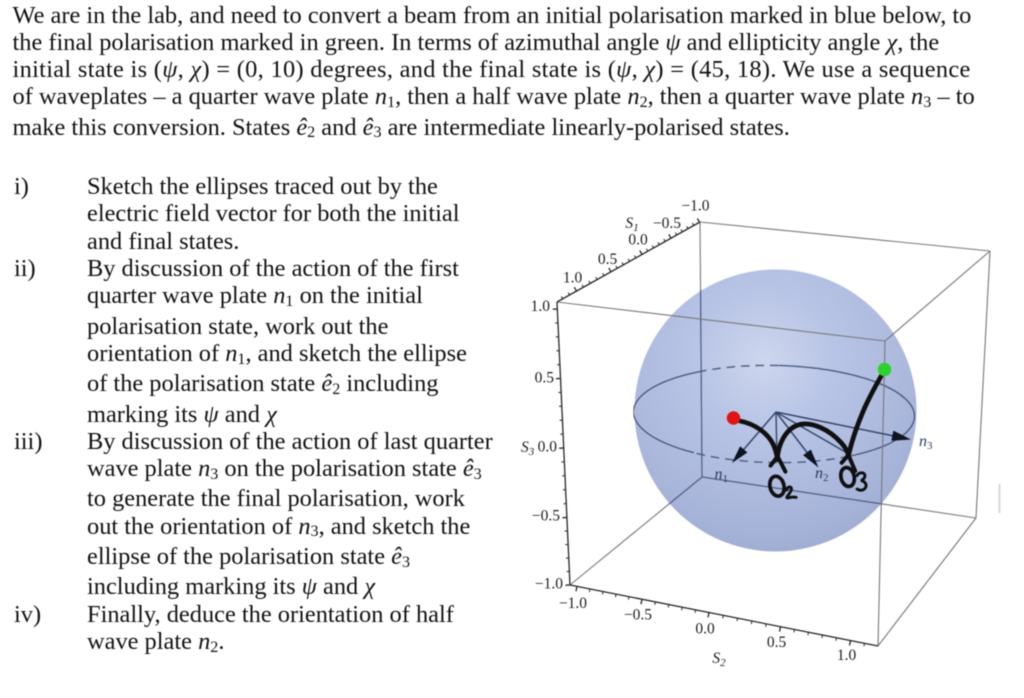  What do you see at coordinates (528, 448) in the screenshot?
I see `svg-text: S3` at bounding box center [528, 448].